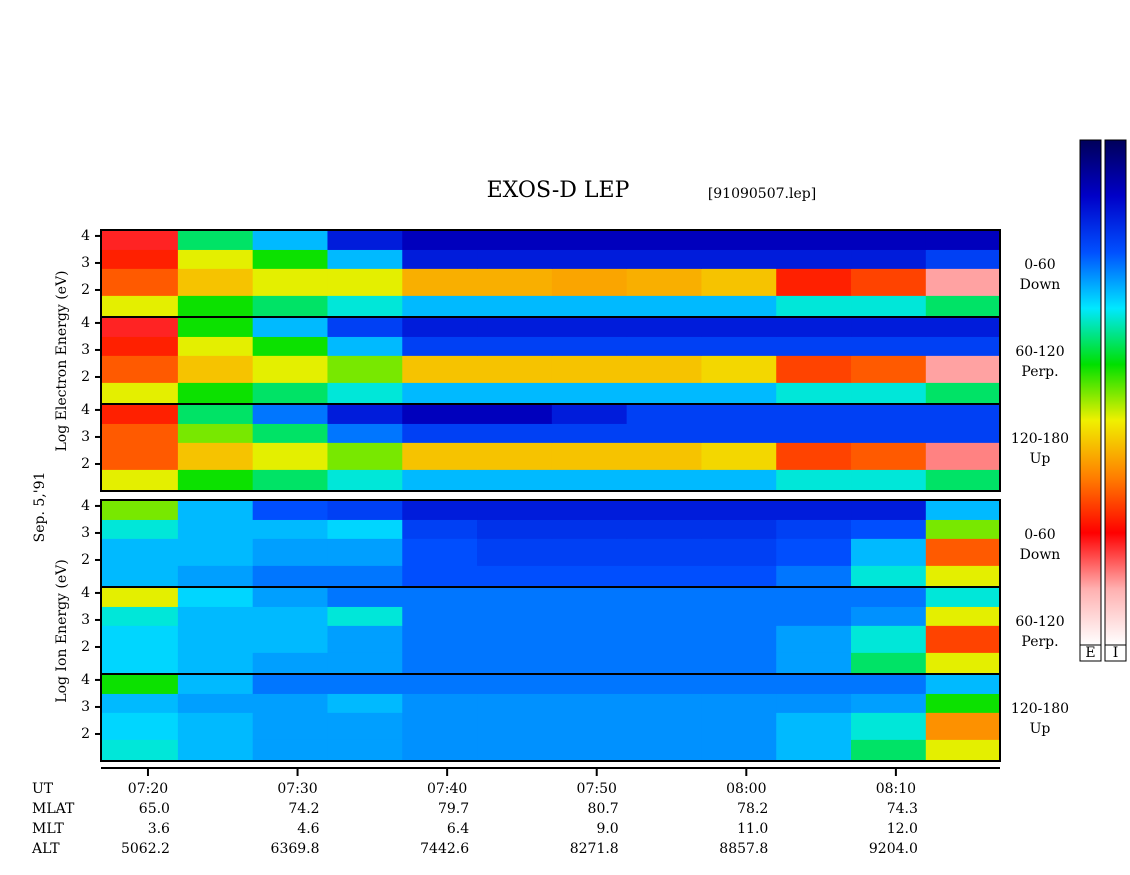  I want to click on chart-subtitle: [91090507.lep], so click(762, 194).